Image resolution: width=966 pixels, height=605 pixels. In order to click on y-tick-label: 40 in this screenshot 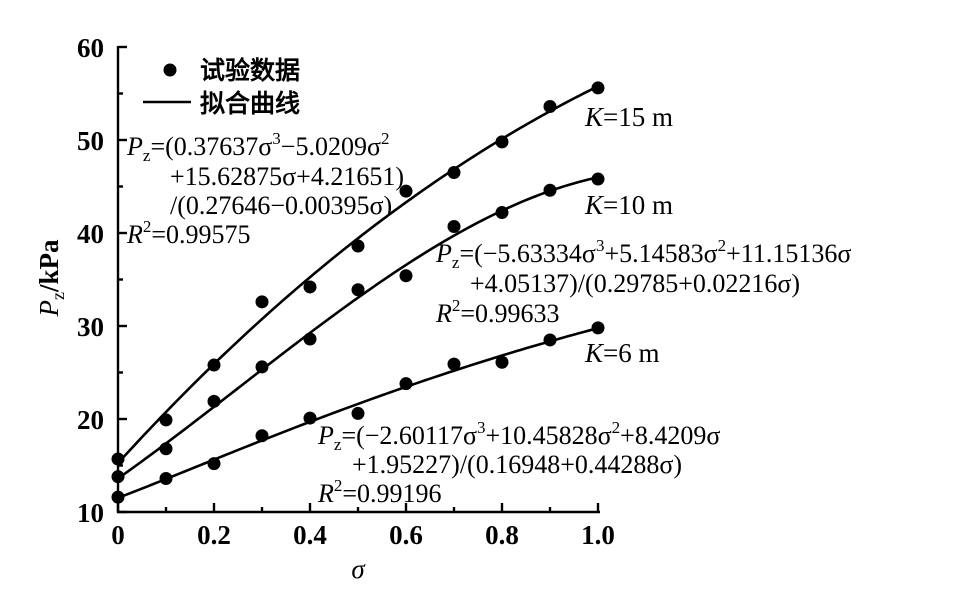, I will do `click(90, 234)`.